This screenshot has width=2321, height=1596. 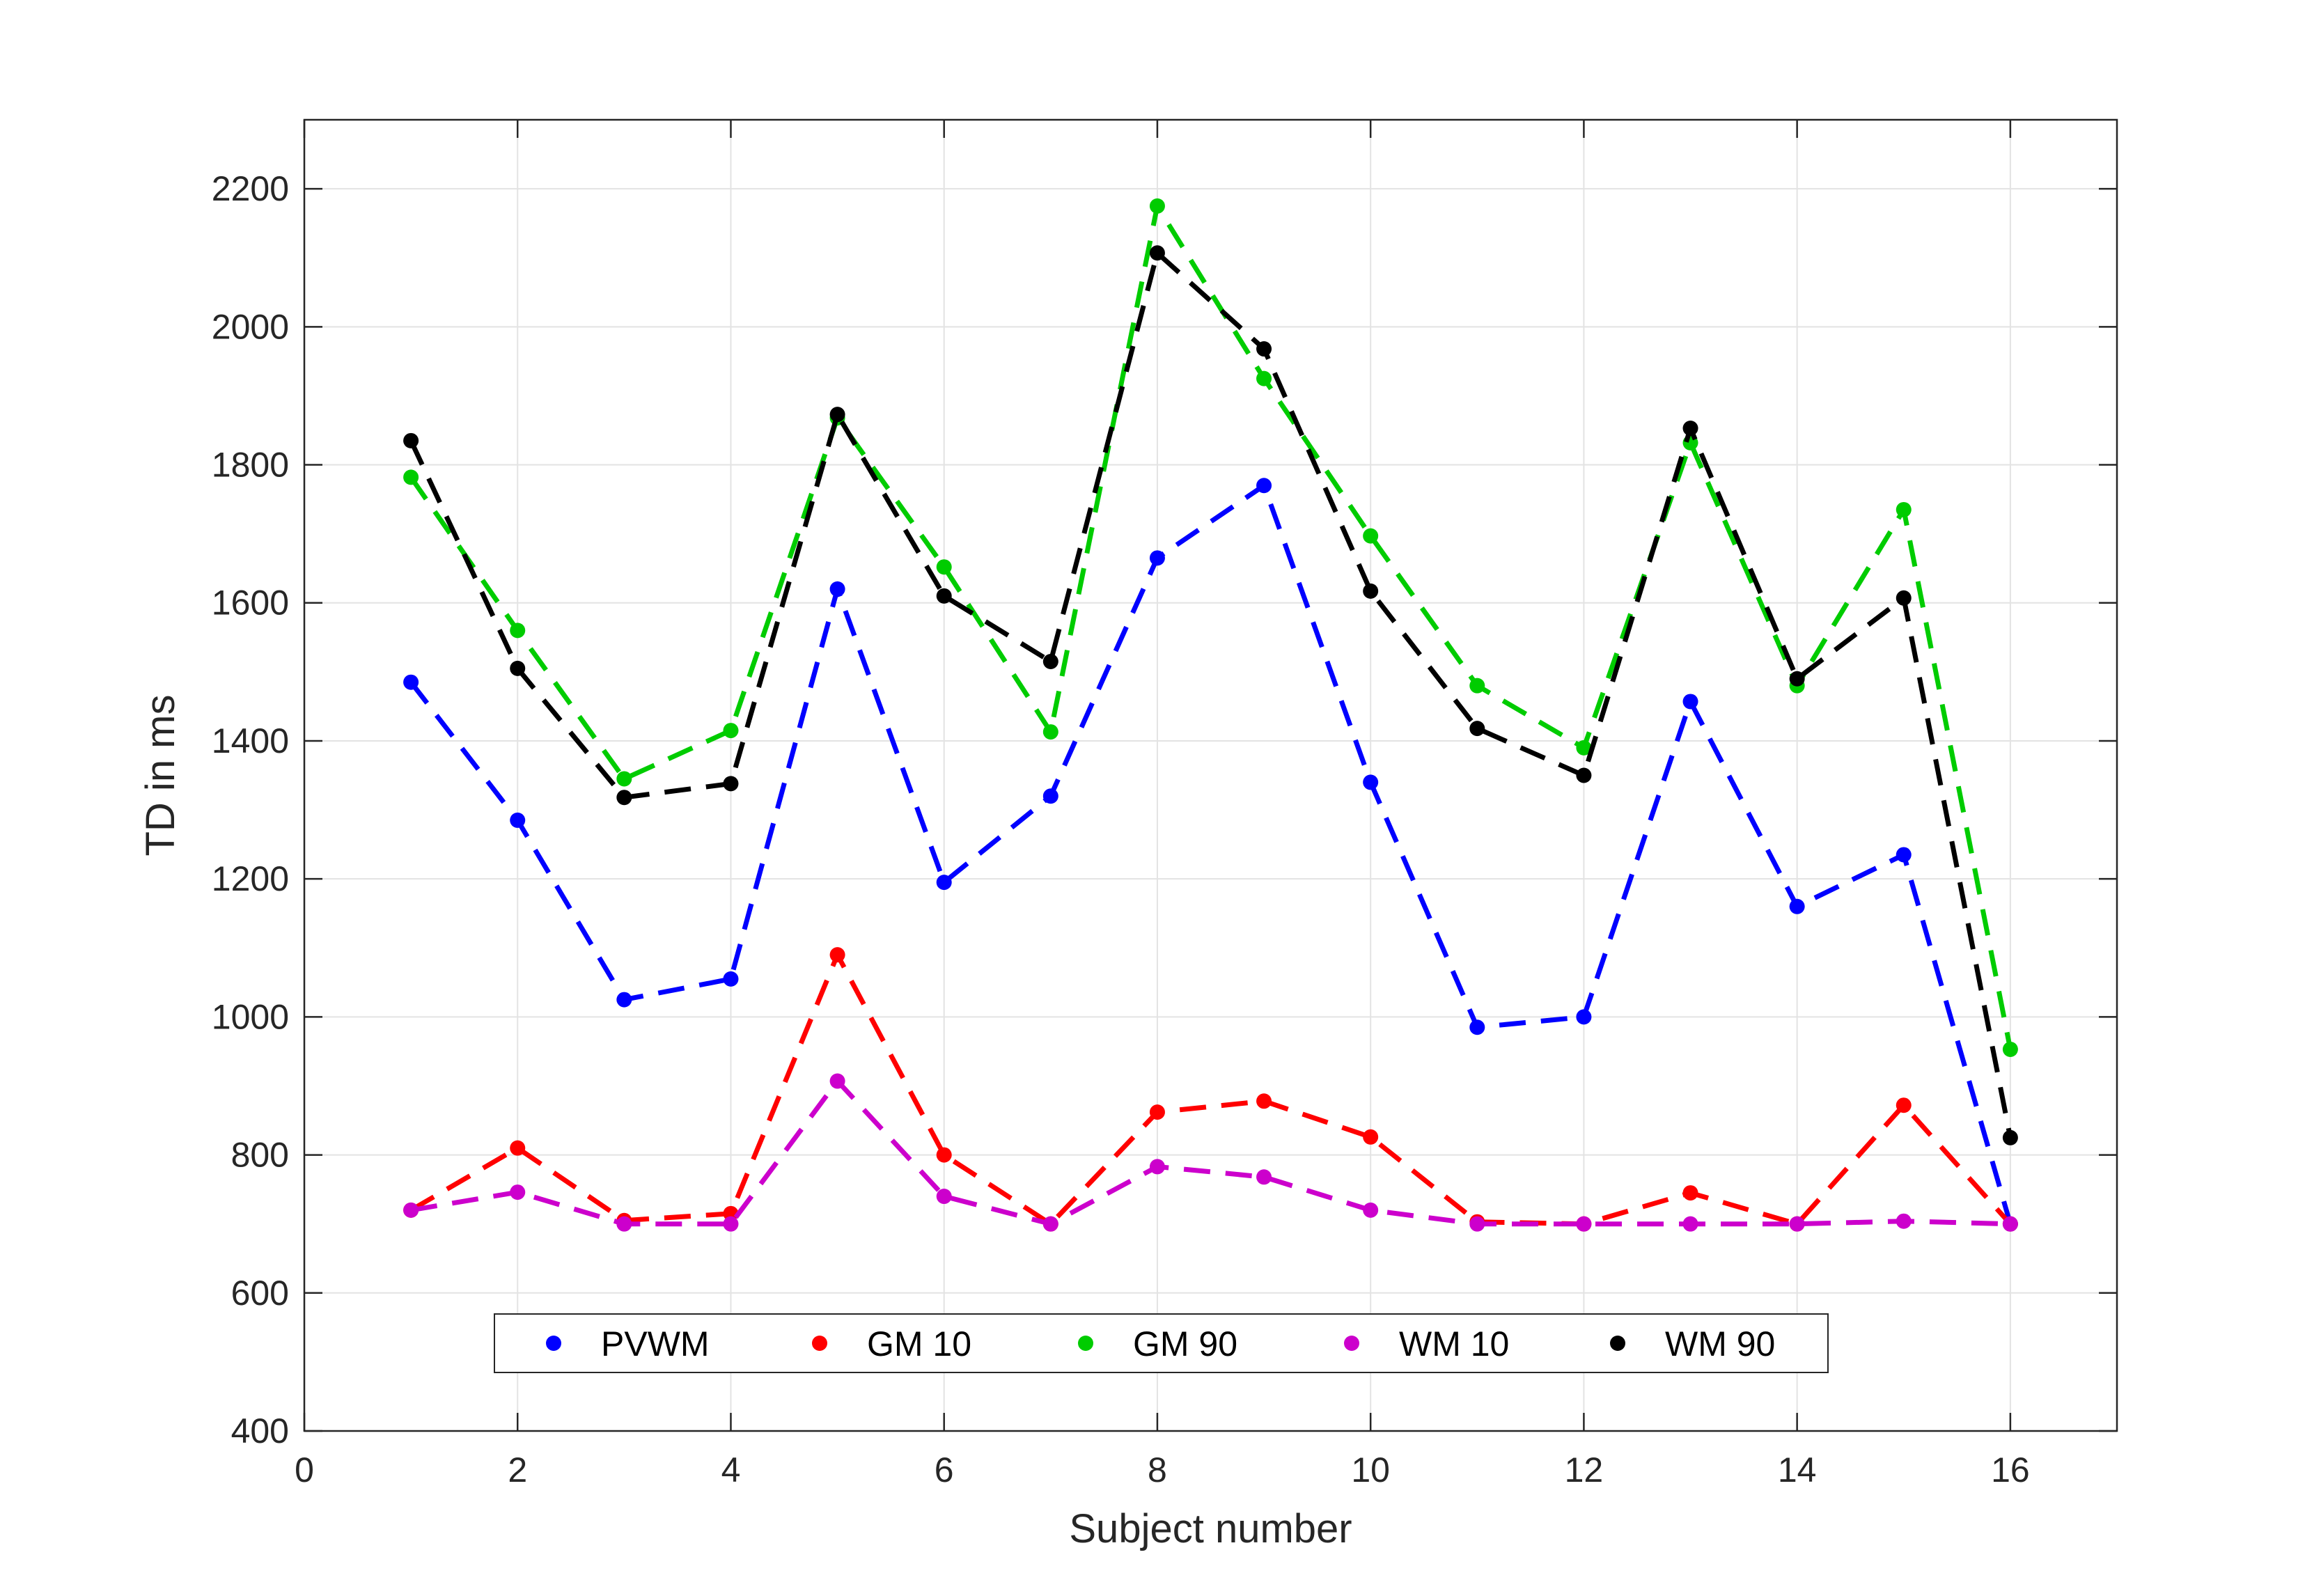 I want to click on legend-label: GM 10, so click(x=919, y=1343).